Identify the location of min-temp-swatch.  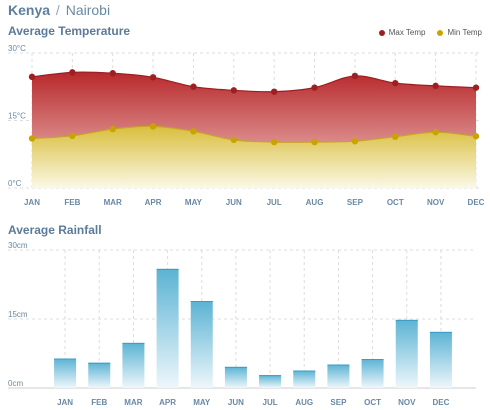
(440, 32).